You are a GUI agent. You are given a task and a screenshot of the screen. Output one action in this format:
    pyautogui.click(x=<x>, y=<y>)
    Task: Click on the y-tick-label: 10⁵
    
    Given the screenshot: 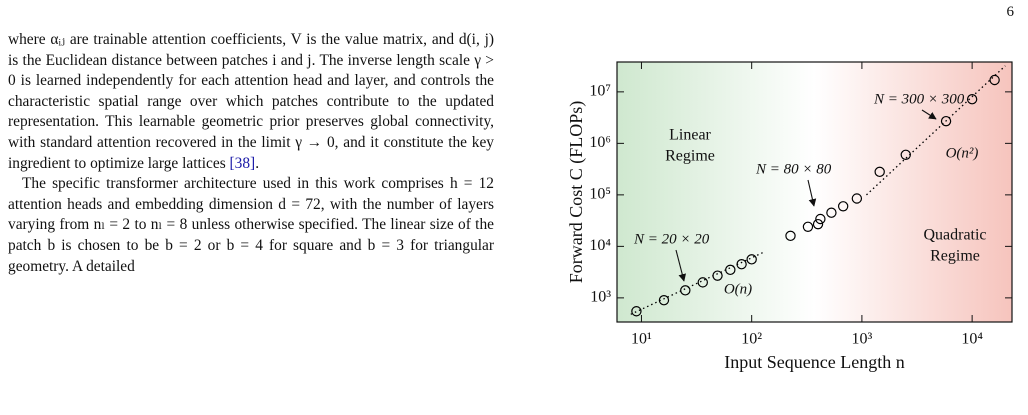 What is the action you would take?
    pyautogui.click(x=600, y=194)
    